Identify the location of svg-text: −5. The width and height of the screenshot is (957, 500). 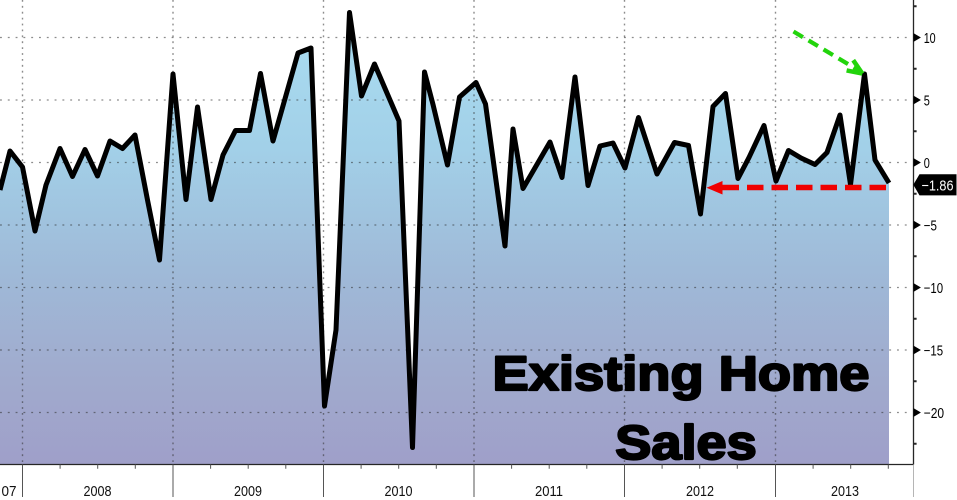
(930, 226).